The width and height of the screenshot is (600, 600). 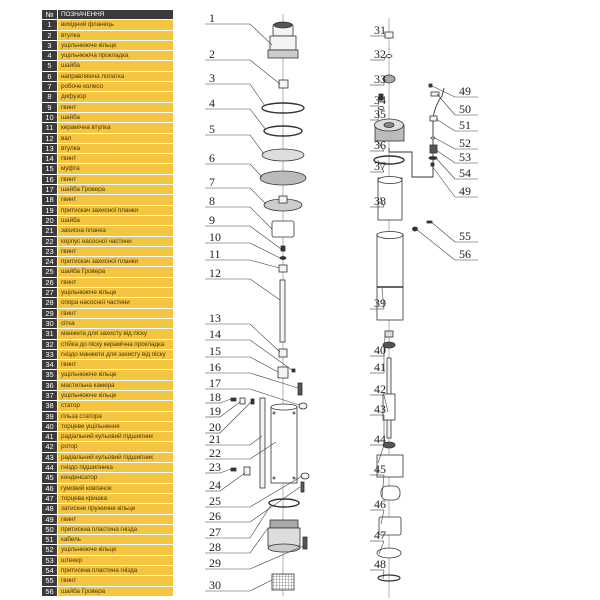 What do you see at coordinates (107, 97) in the screenshot?
I see `legend-row: 8 дифузор` at bounding box center [107, 97].